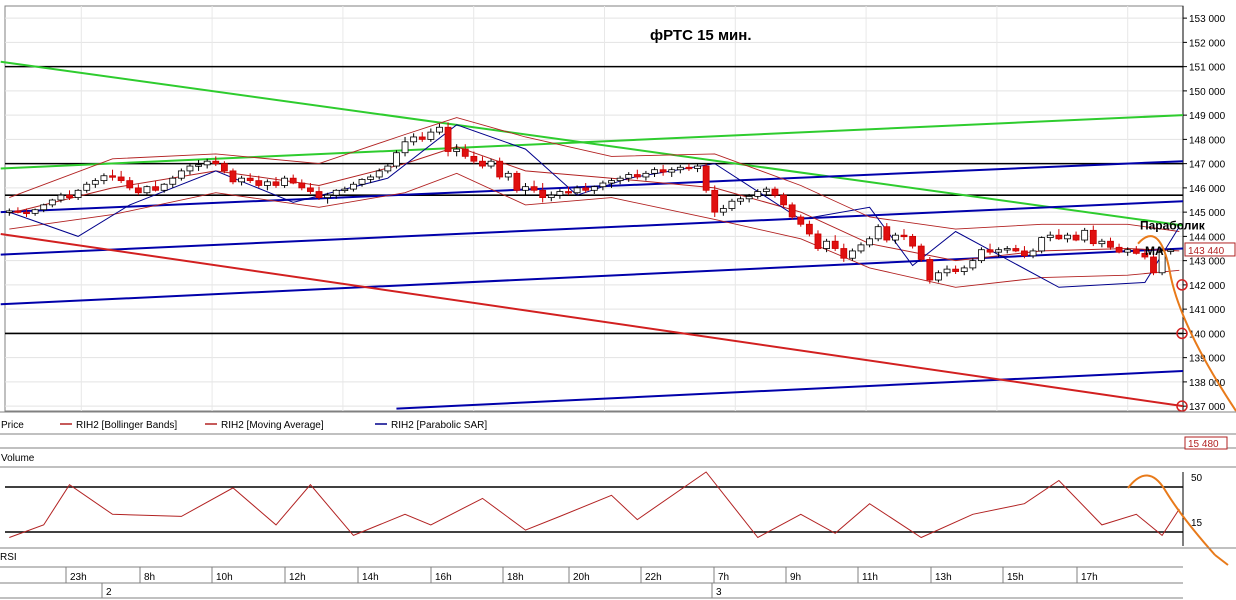  I want to click on price-tick-label: 145 000, so click(1207, 213).